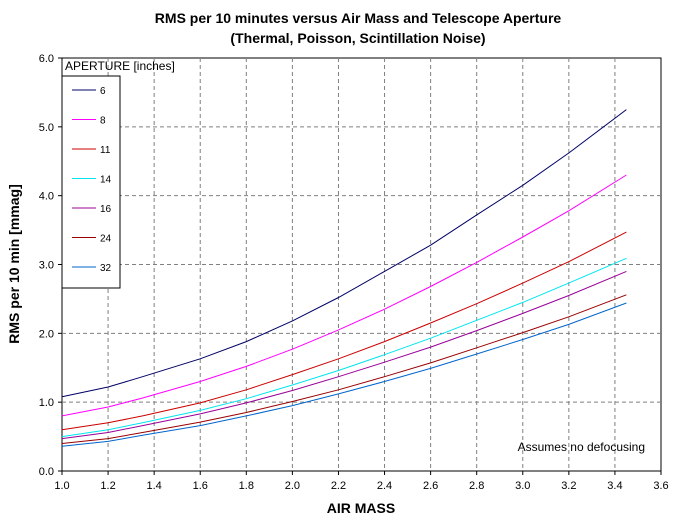 The width and height of the screenshot is (676, 523). I want to click on x-tick-label: 2.8, so click(476, 486).